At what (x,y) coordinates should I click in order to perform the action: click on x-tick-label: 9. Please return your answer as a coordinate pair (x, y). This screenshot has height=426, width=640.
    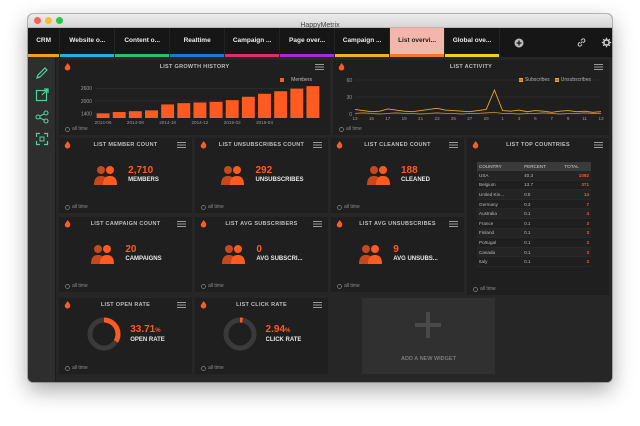
    Looking at the image, I should click on (568, 118).